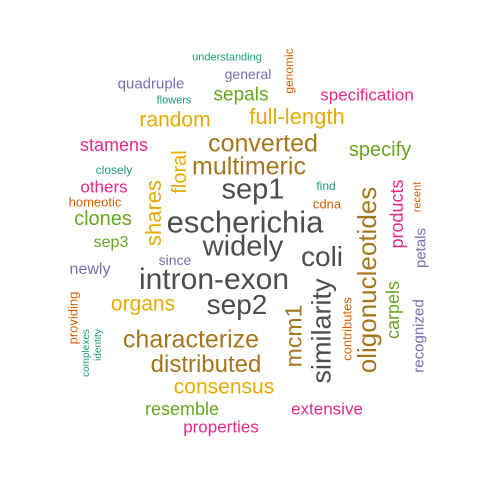  What do you see at coordinates (237, 304) in the screenshot?
I see `word-sep2: sep2` at bounding box center [237, 304].